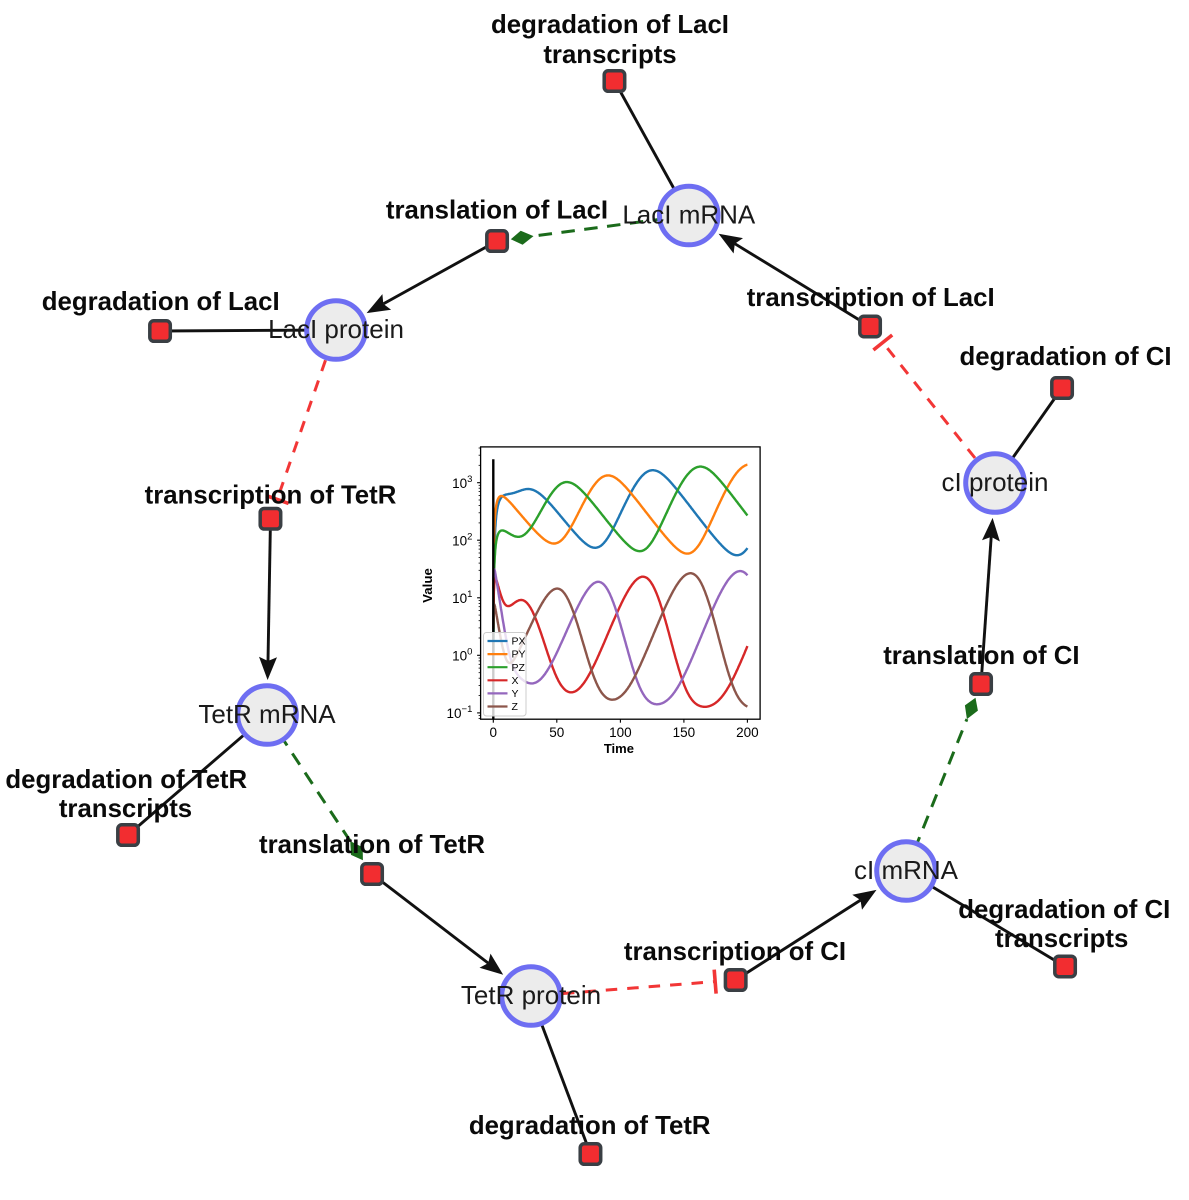 The image size is (1189, 1200). I want to click on svg-text: transcription of TetR, so click(271, 496).